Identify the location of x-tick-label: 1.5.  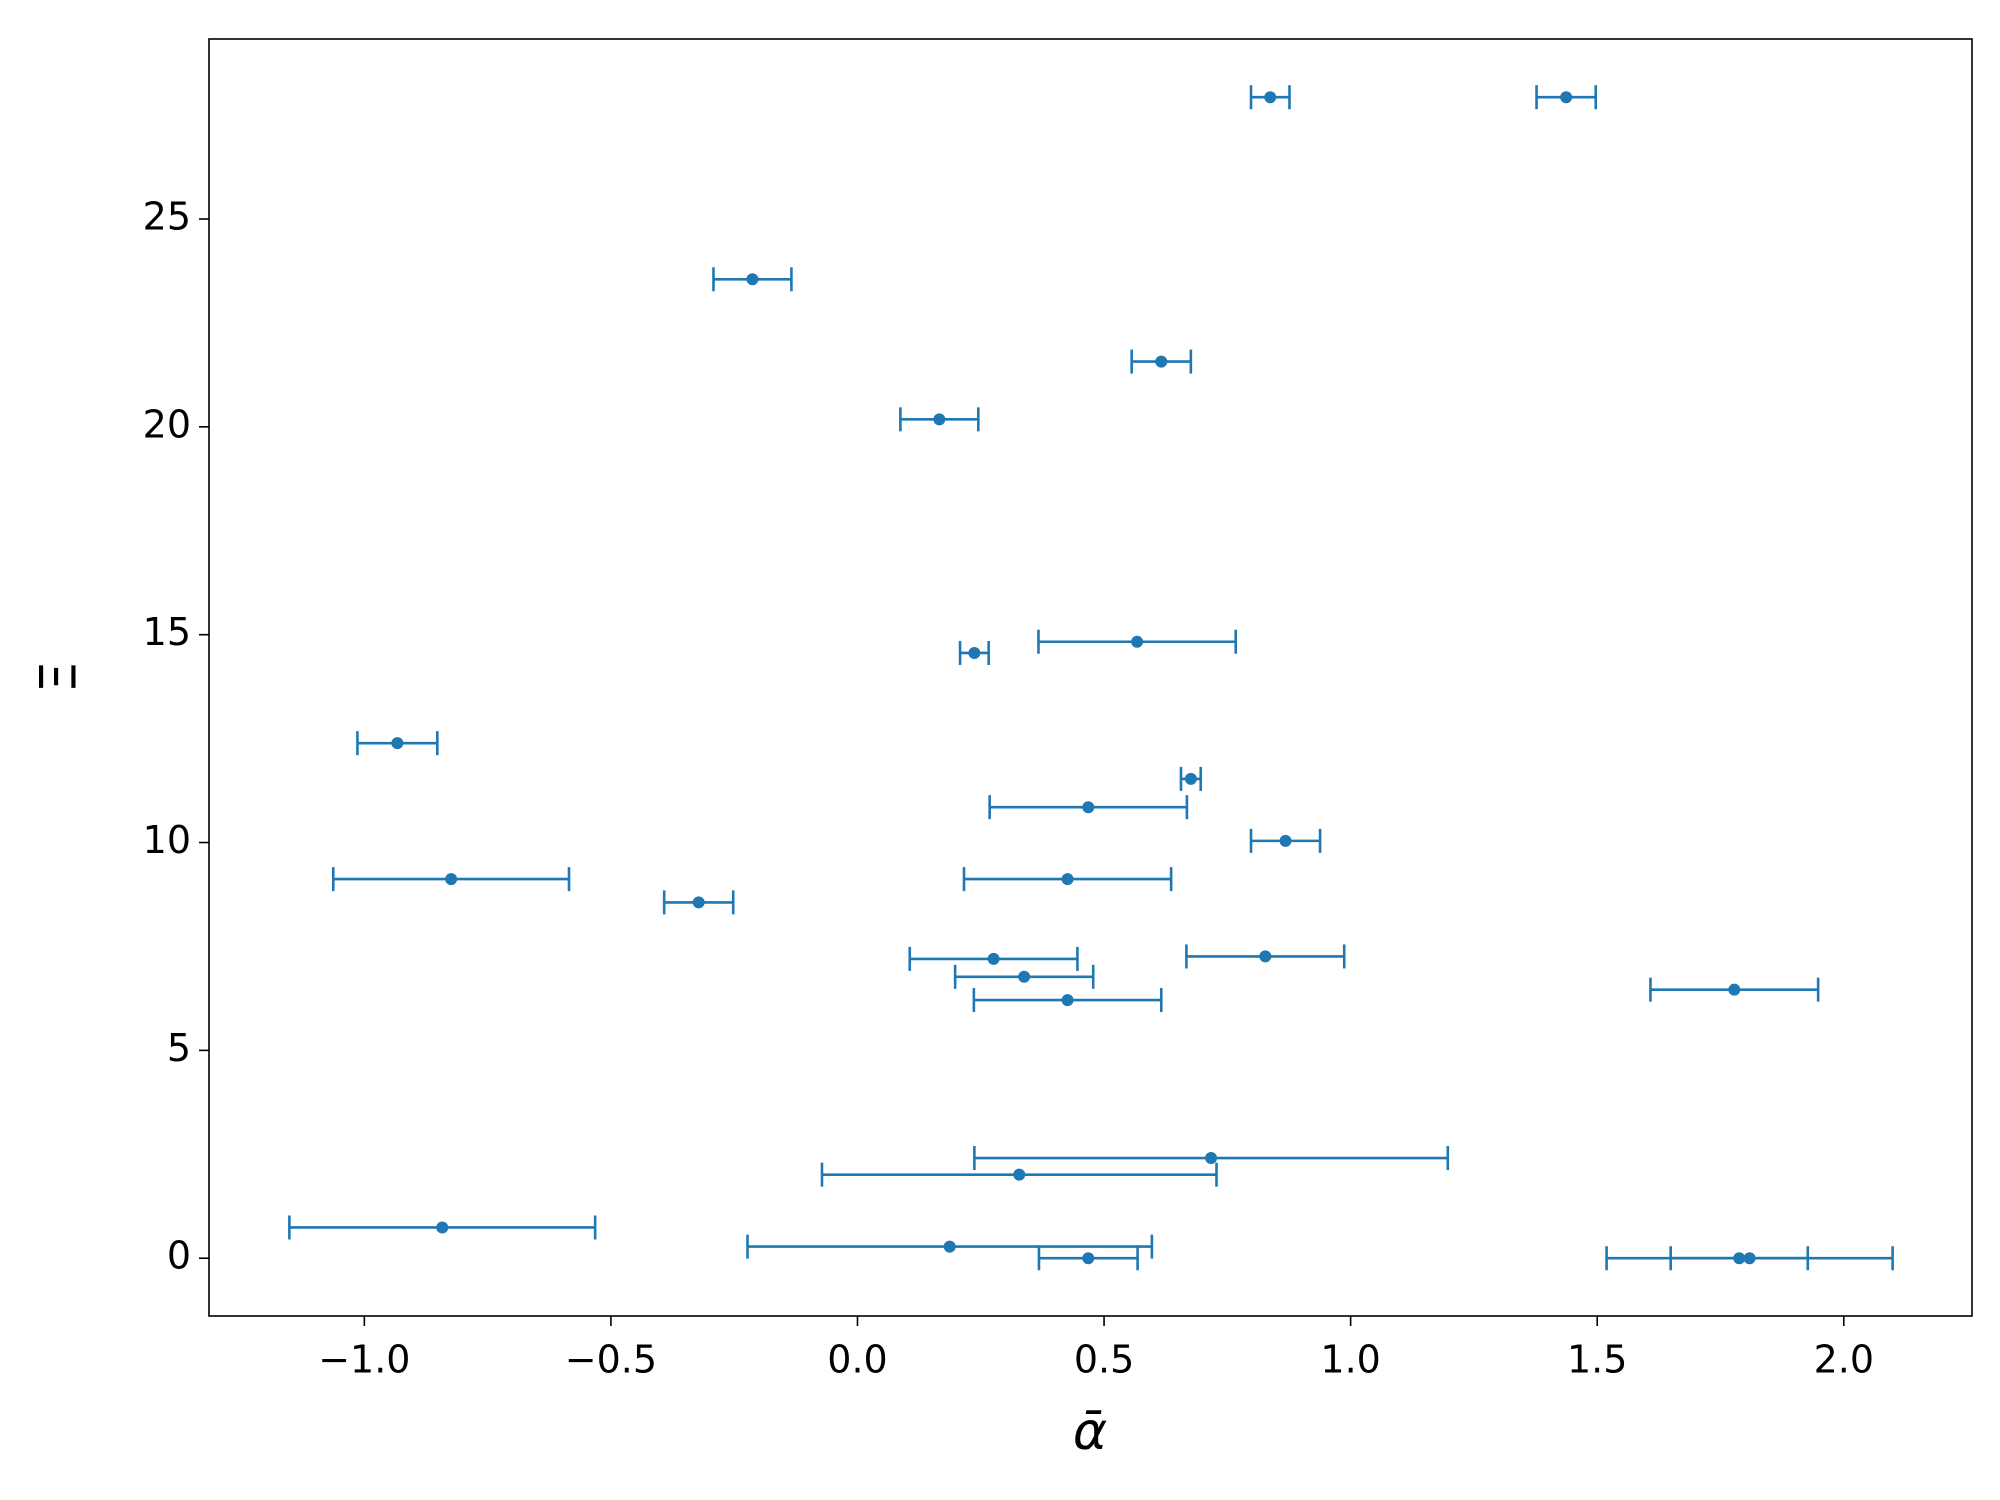
(1597, 1360).